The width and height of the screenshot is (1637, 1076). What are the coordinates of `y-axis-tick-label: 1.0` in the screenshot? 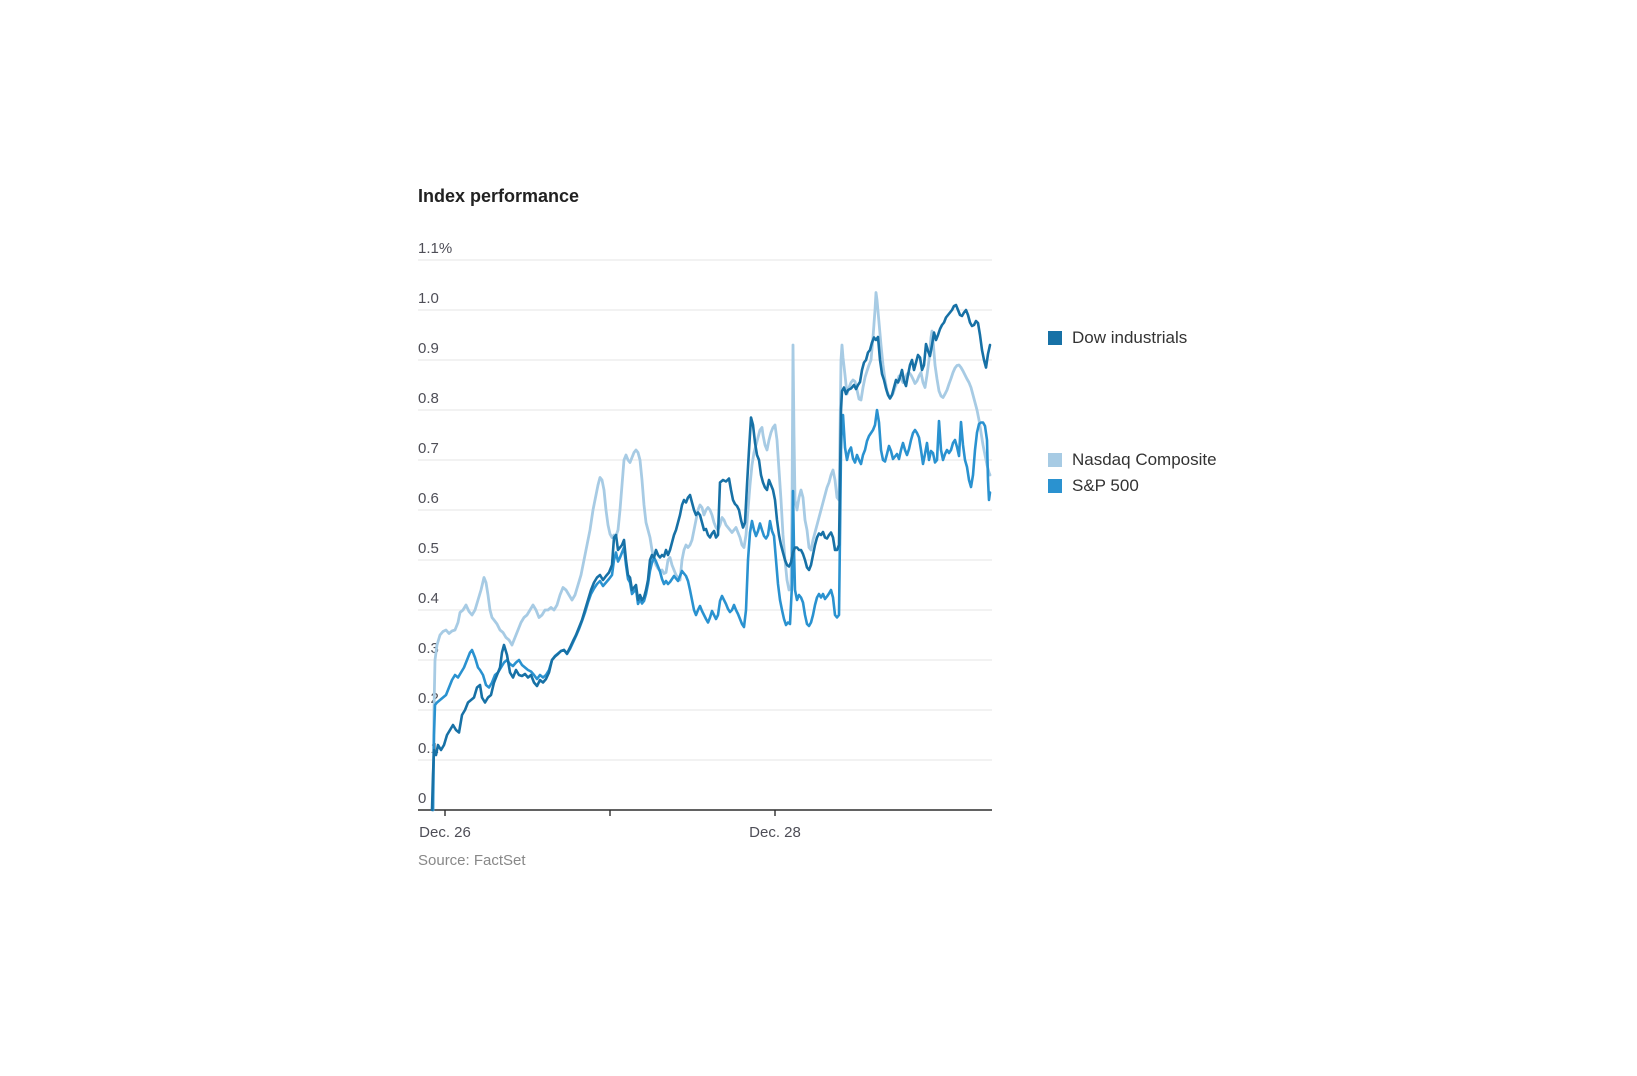 It's located at (428, 298).